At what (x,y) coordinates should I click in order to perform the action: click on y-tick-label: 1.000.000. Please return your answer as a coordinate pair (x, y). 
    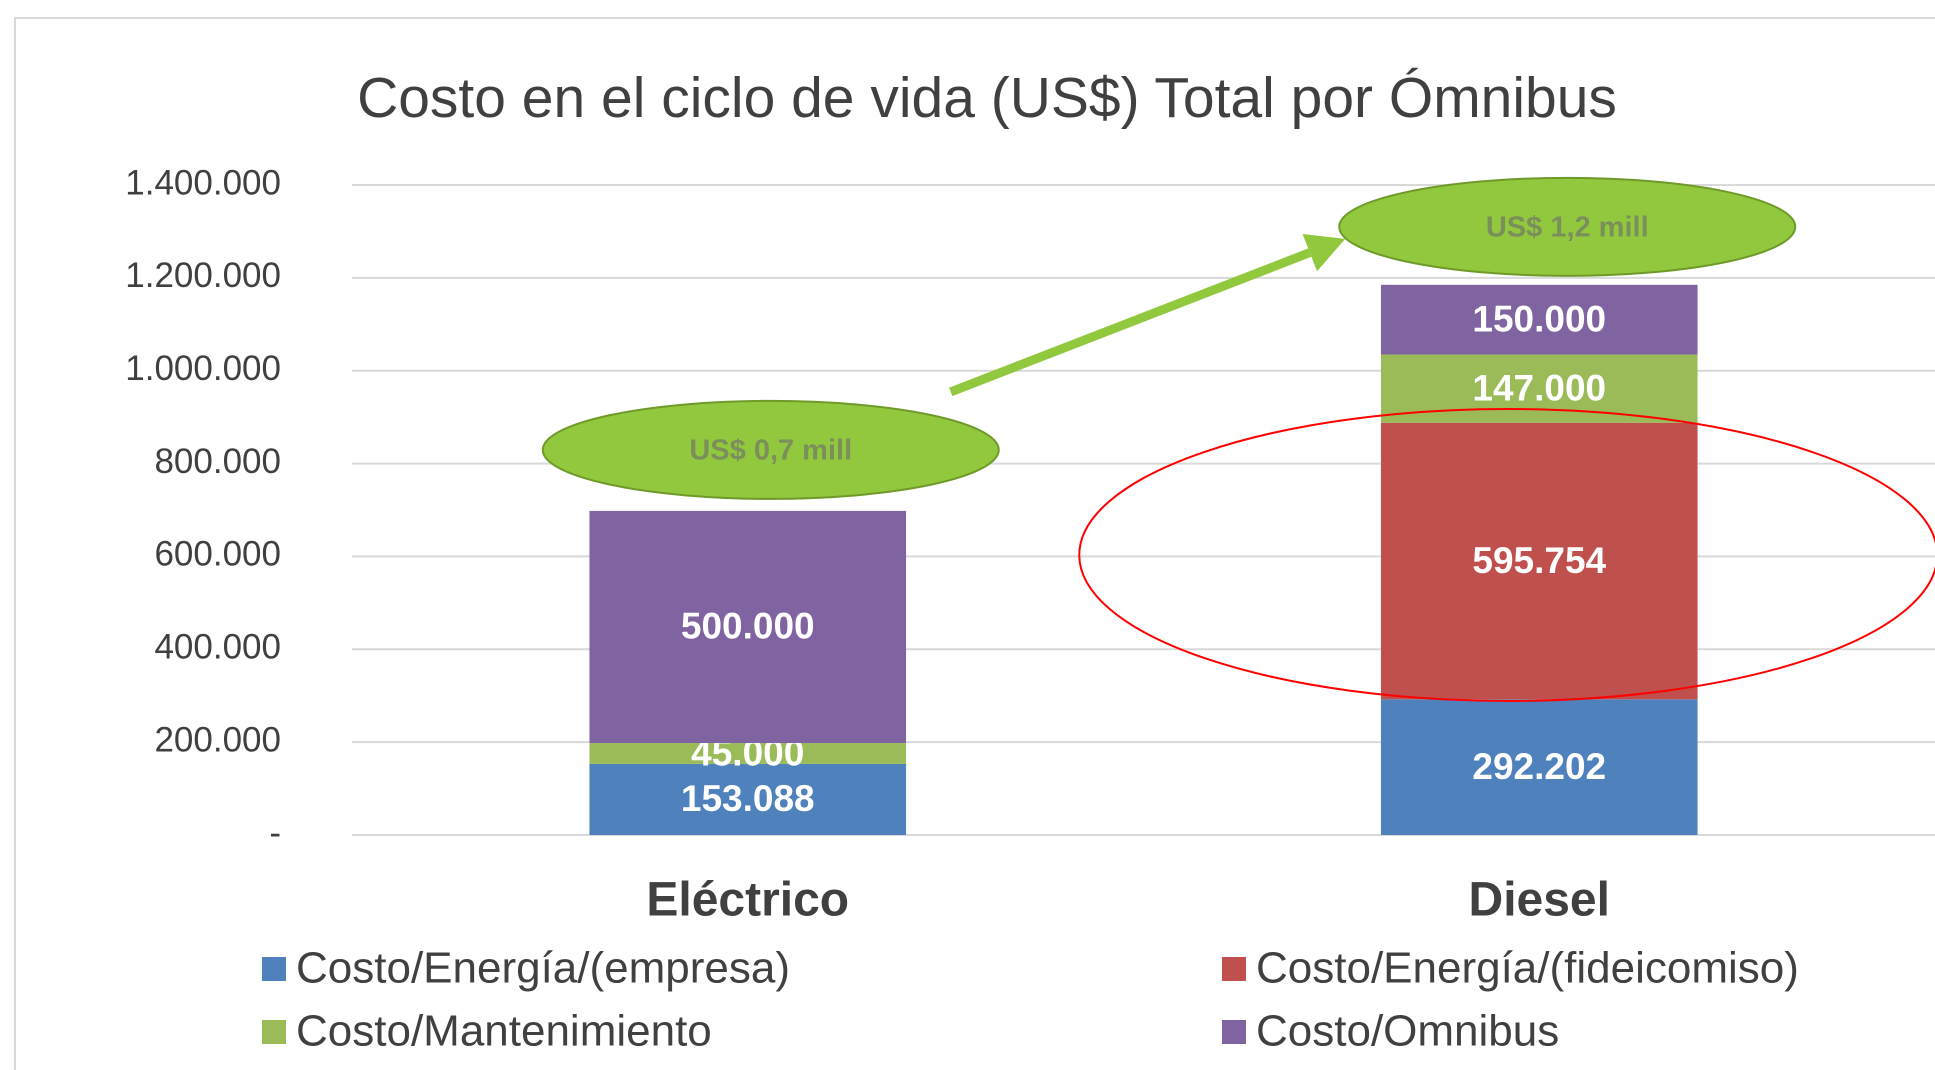
    Looking at the image, I should click on (203, 368).